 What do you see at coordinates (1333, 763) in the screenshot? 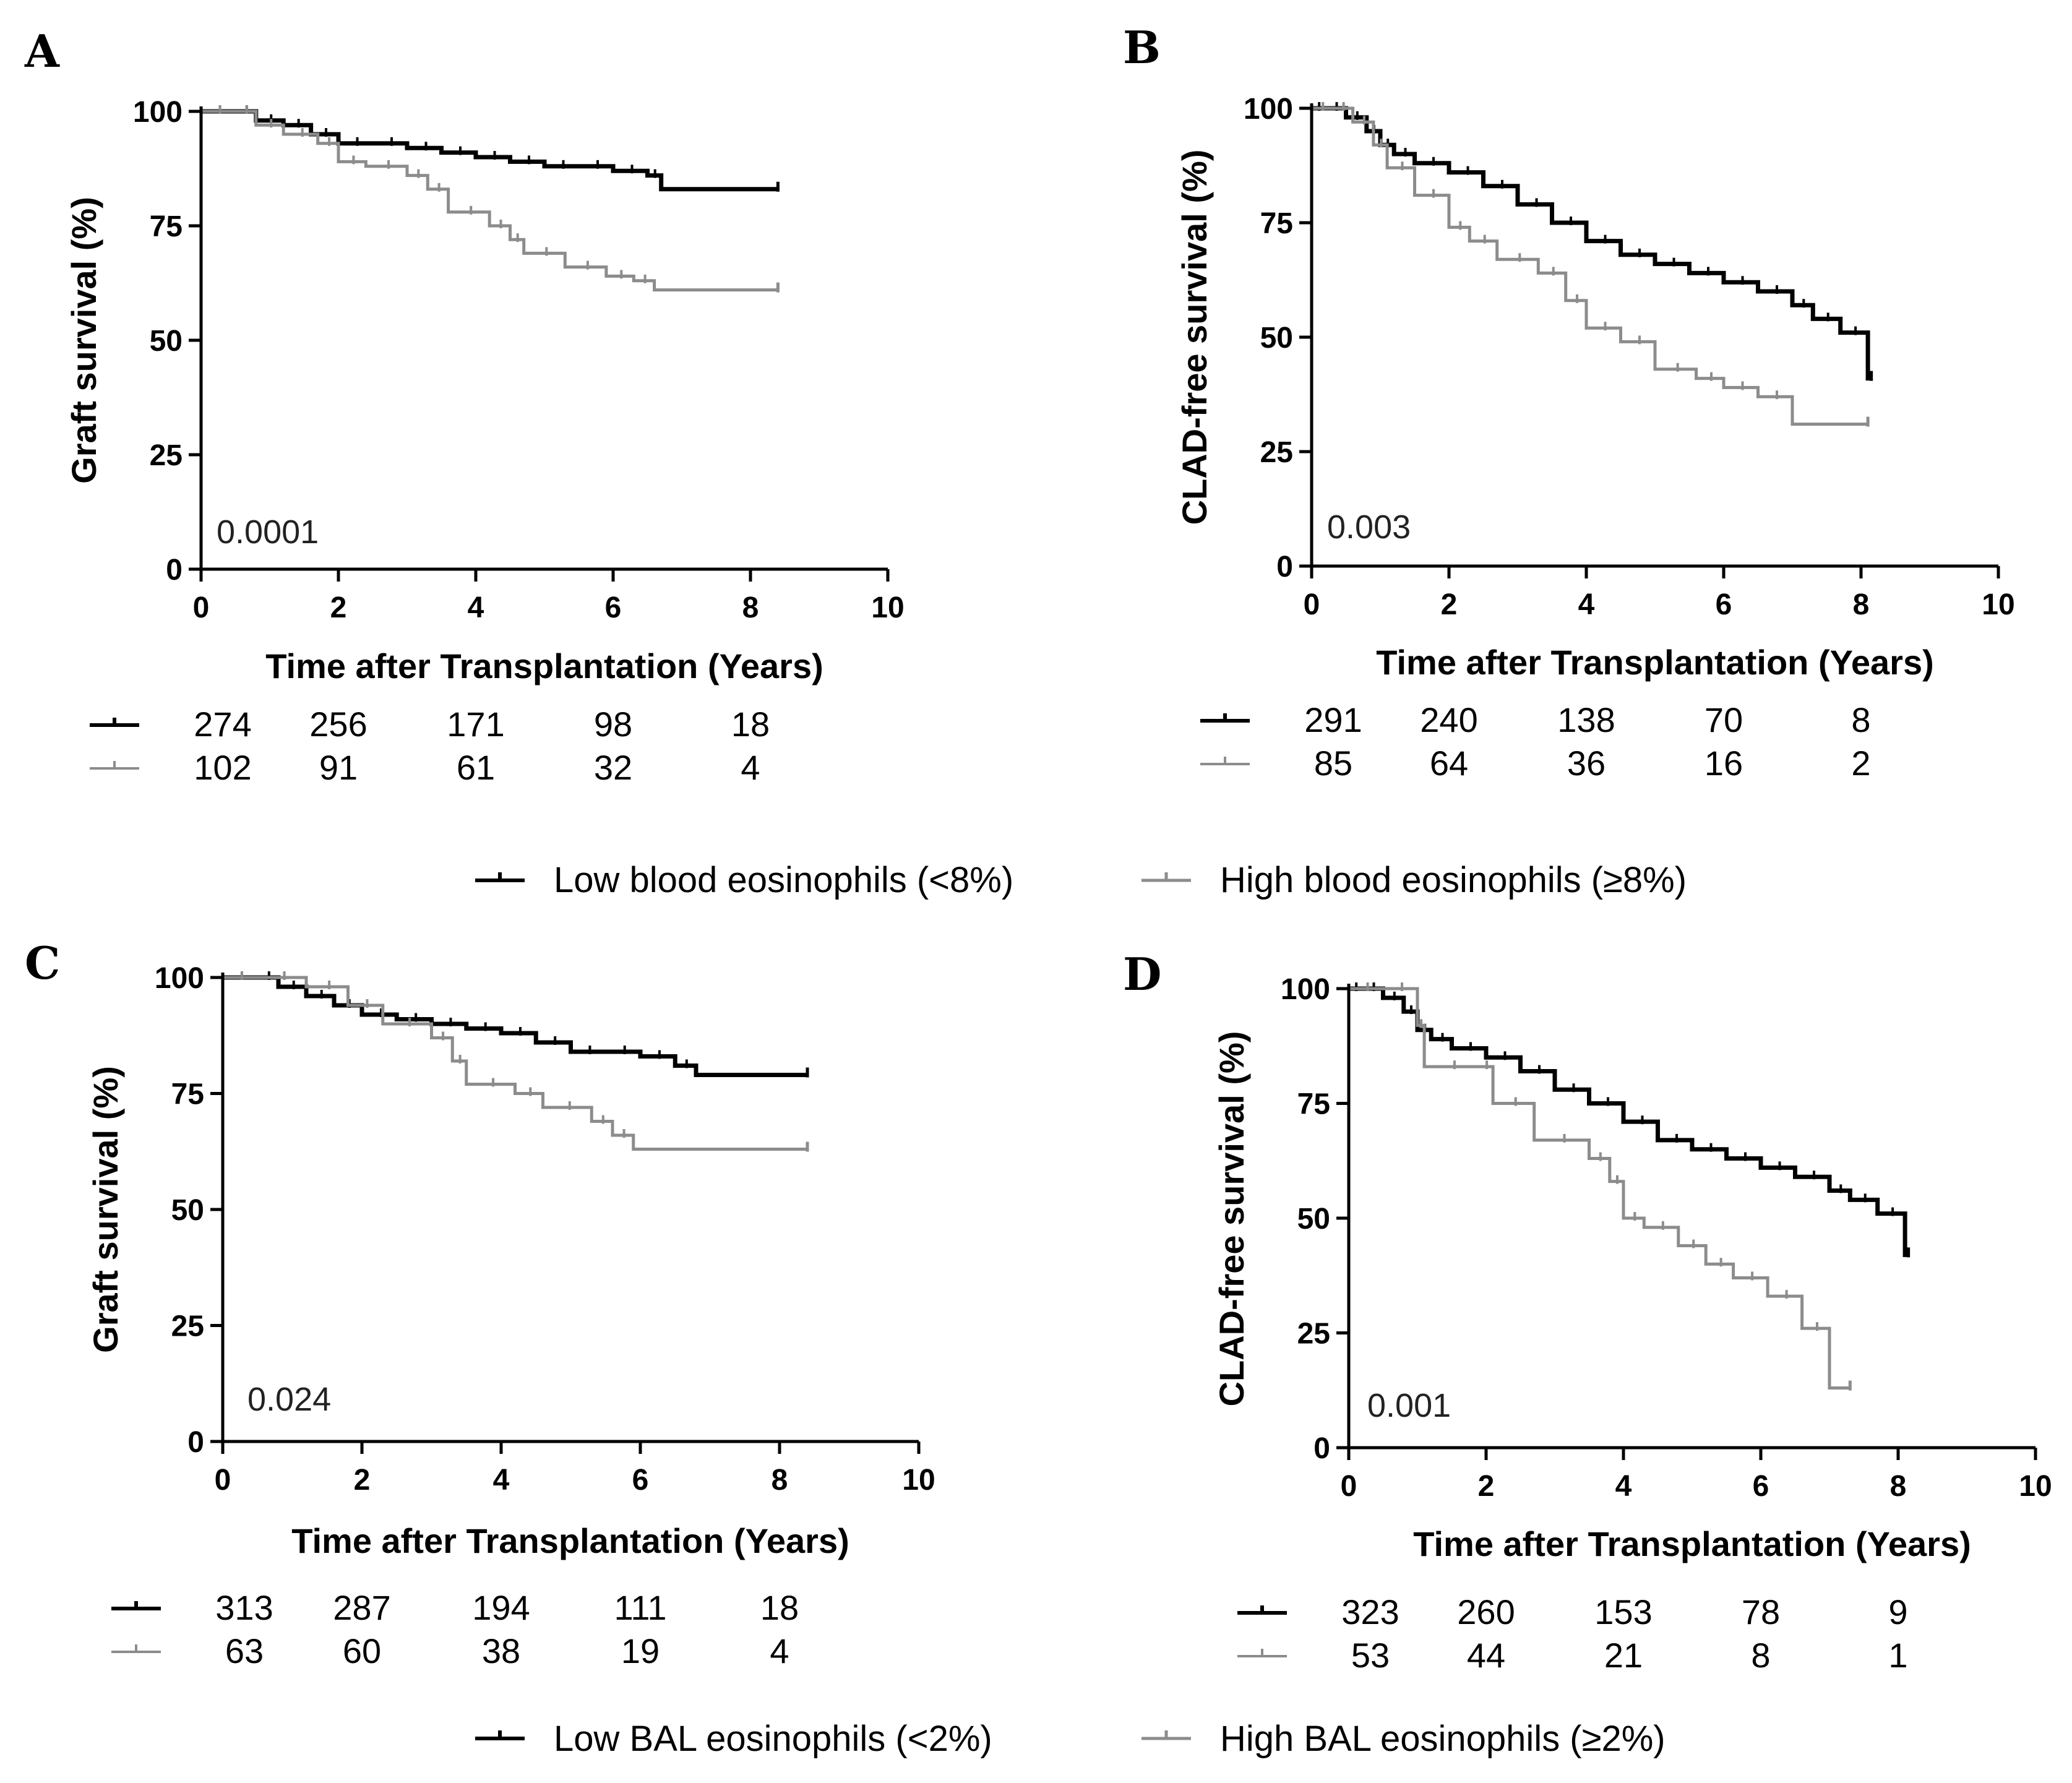
I see `risk-count-high: 85` at bounding box center [1333, 763].